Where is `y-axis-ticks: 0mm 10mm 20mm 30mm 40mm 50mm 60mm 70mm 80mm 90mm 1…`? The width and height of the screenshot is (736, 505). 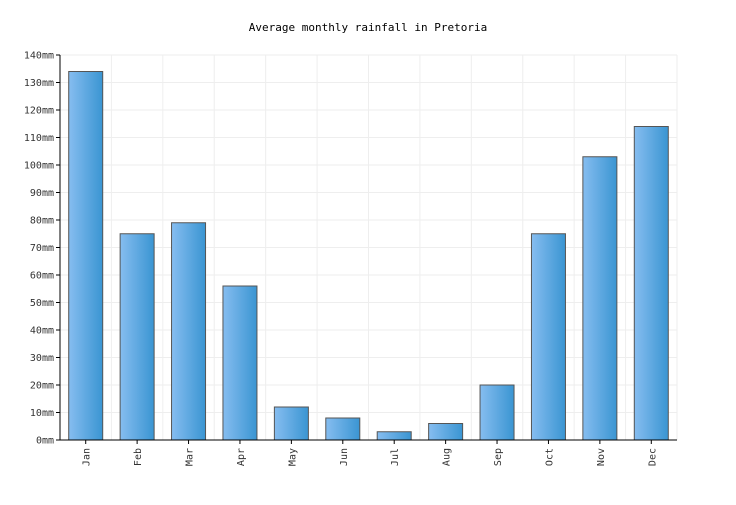 y-axis-ticks: 0mm 10mm 20mm 30mm 40mm 50mm 60mm 70mm 80mm 90mm 1… is located at coordinates (42, 249).